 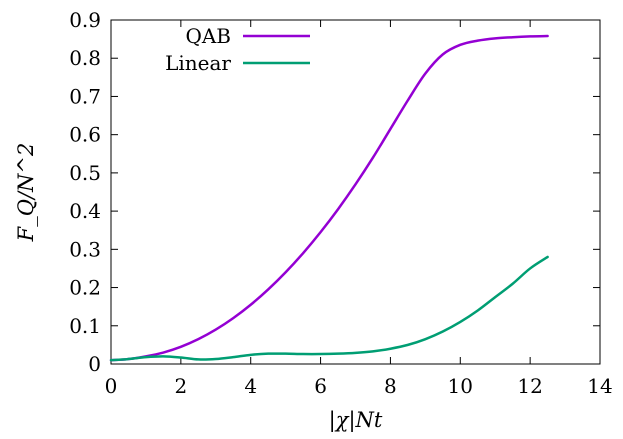 What do you see at coordinates (85, 58) in the screenshot?
I see `y-tick-label: 0.8` at bounding box center [85, 58].